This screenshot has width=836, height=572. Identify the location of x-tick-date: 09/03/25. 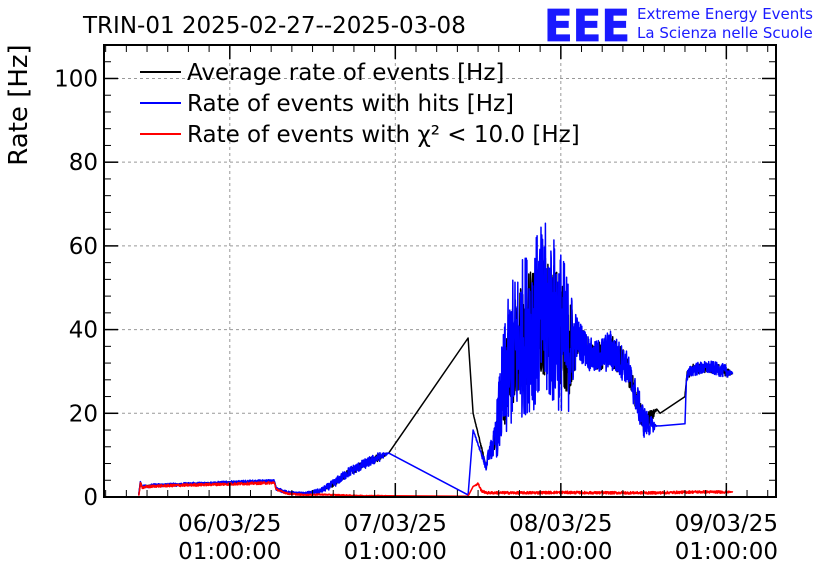
(726, 524).